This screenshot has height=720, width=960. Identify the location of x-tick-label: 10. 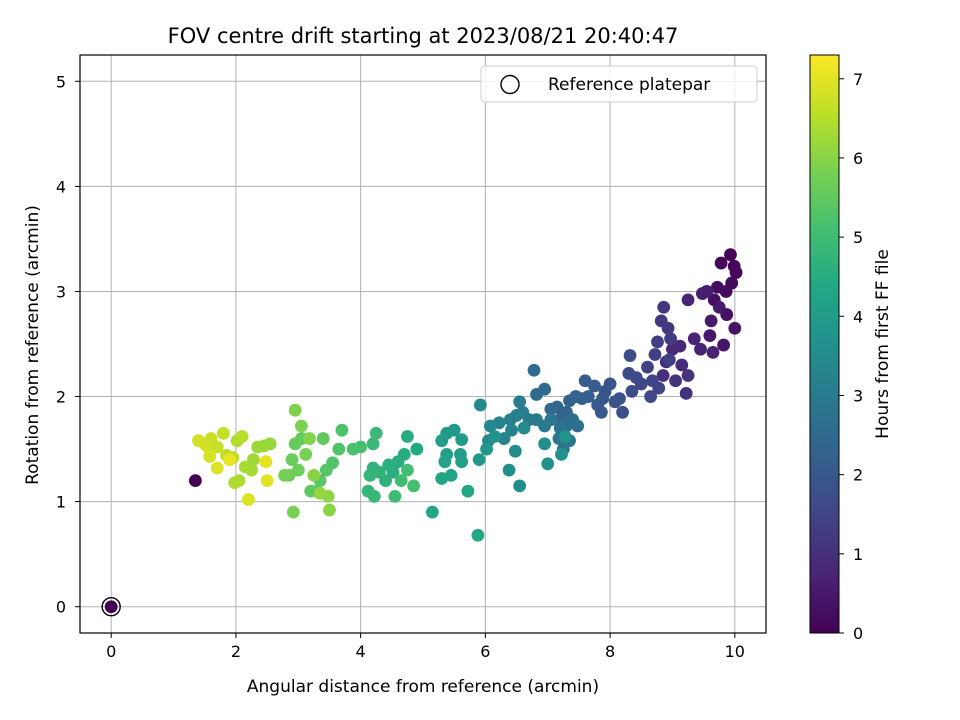
(735, 651).